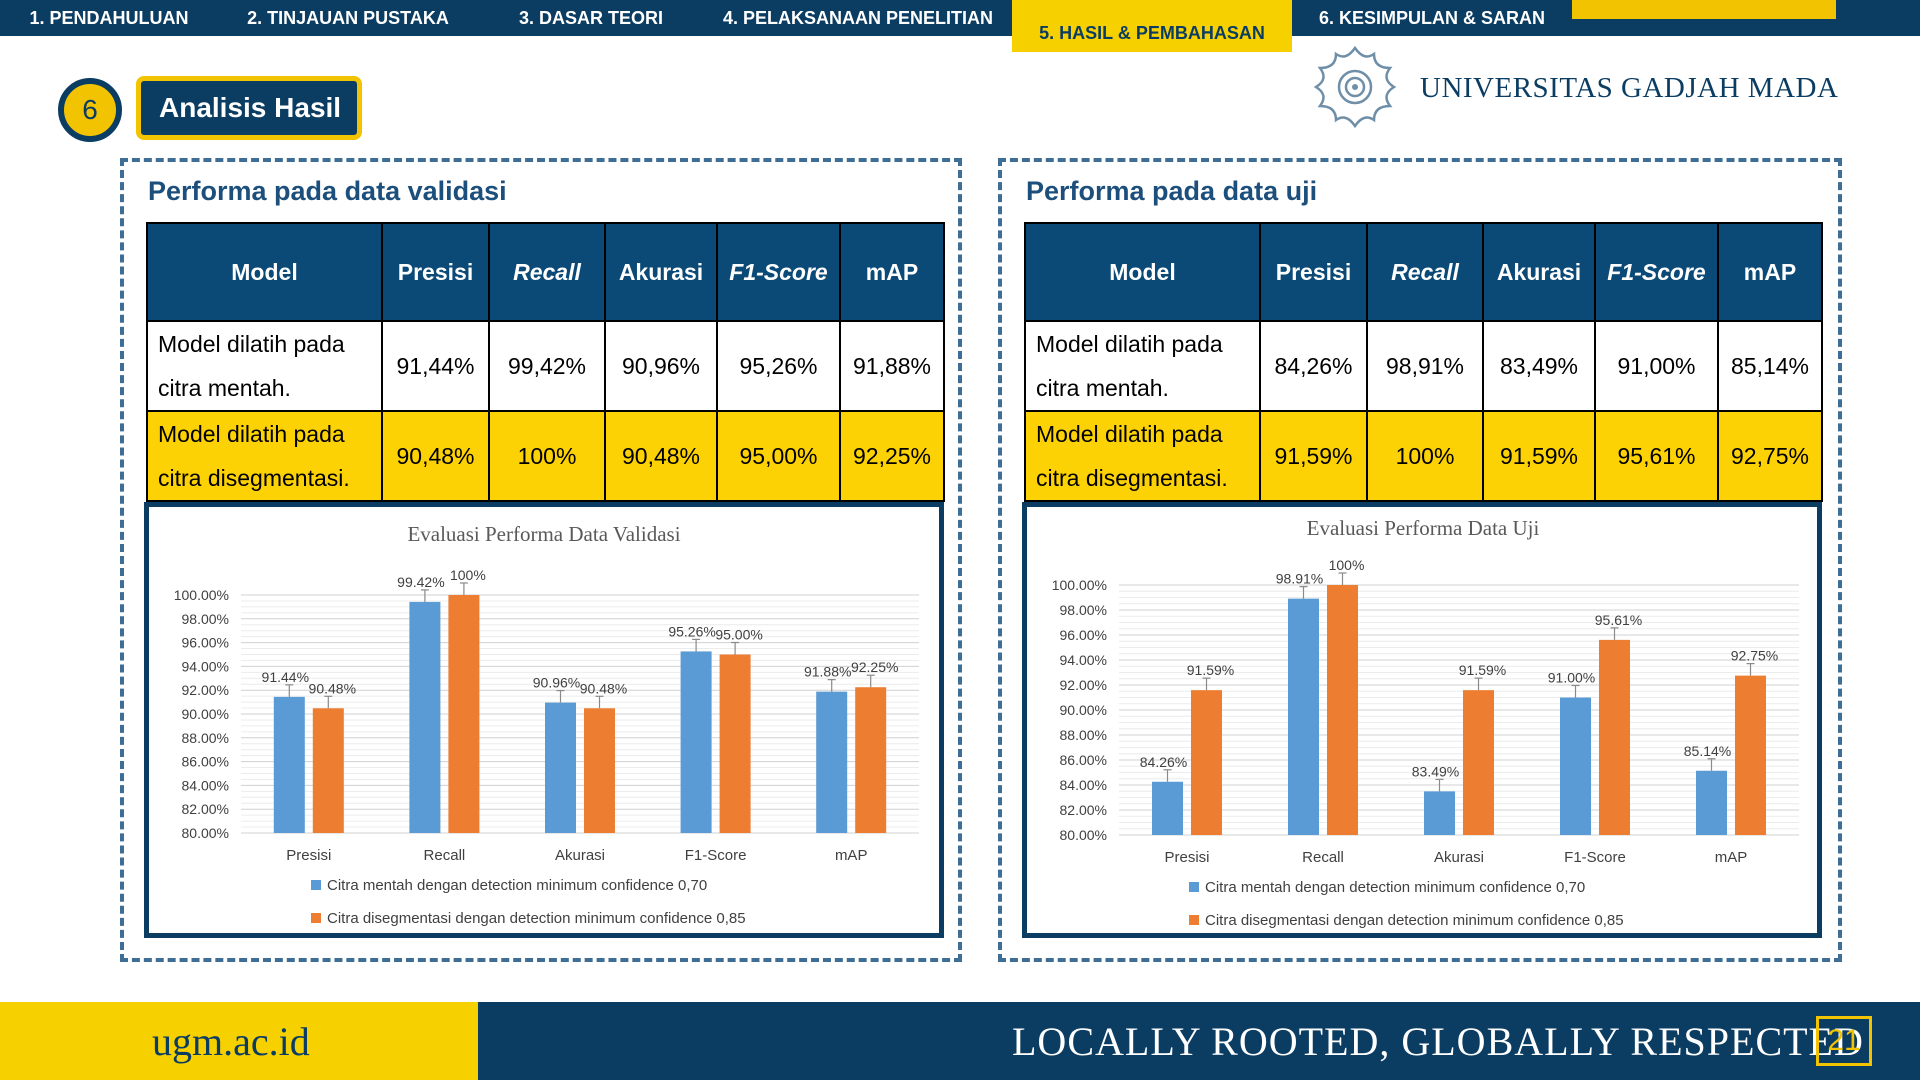  I want to click on data-label: 90.96%, so click(556, 683).